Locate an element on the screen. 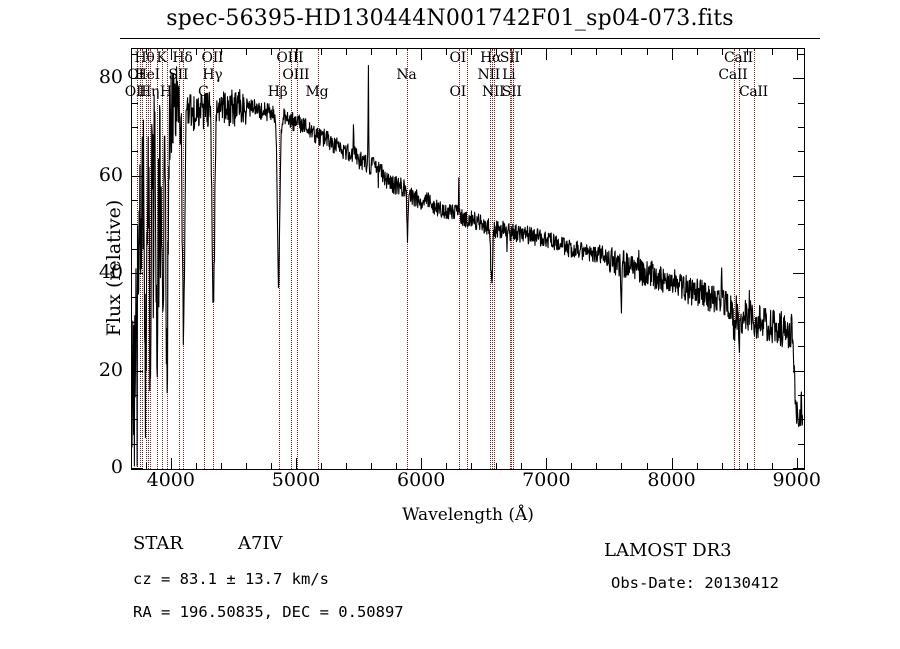 This screenshot has width=900, height=649. line-label-H-4861: Hβ is located at coordinates (277, 92).